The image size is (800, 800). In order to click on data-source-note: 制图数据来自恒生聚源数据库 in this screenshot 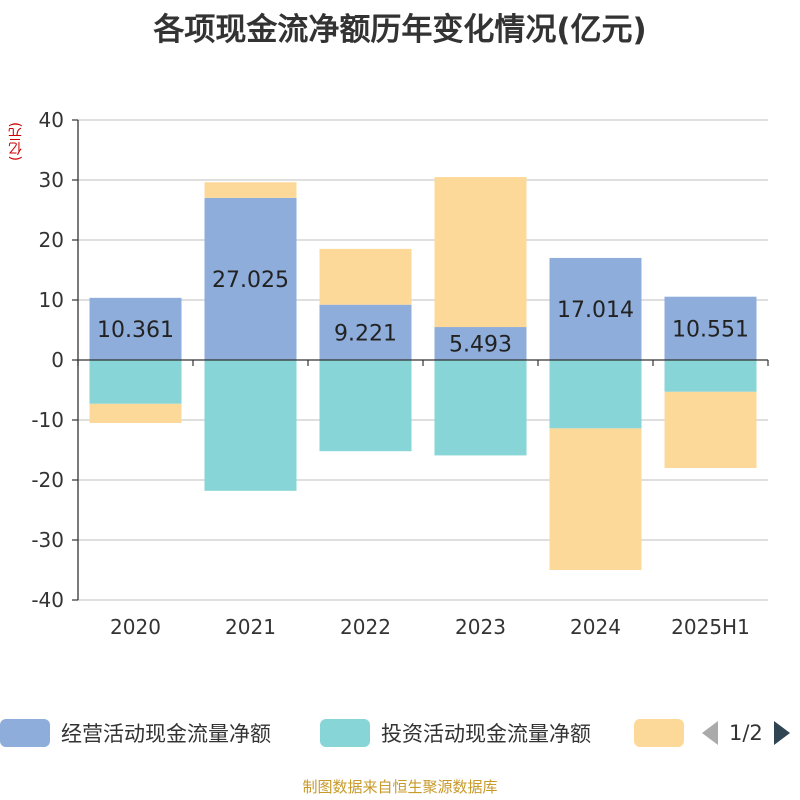, I will do `click(400, 787)`.